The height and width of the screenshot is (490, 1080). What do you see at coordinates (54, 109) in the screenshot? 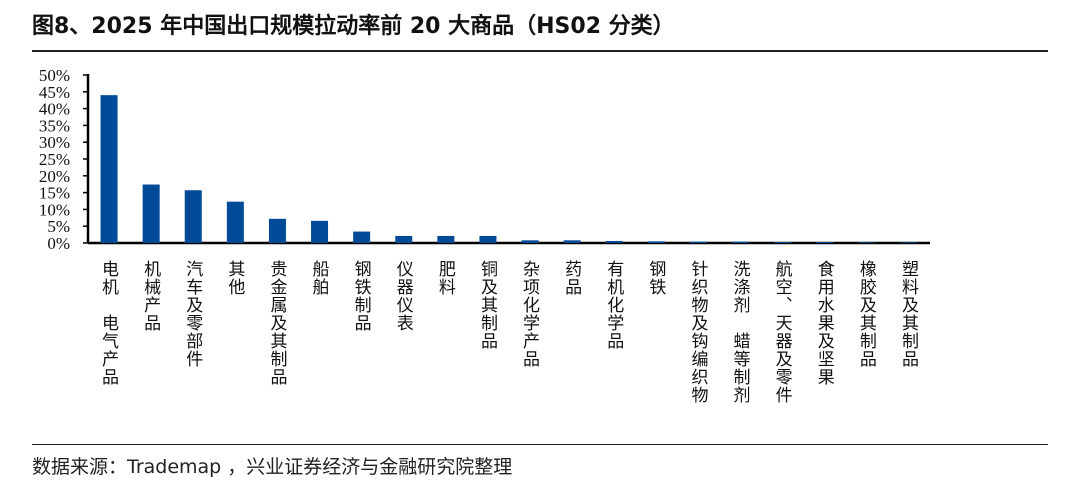
I see `y-tick-label: 40%` at bounding box center [54, 109].